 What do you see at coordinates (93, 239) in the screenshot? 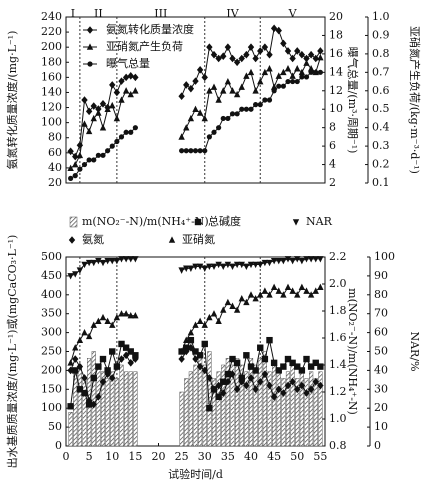
I see `legend-label: 氨氮` at bounding box center [93, 239].